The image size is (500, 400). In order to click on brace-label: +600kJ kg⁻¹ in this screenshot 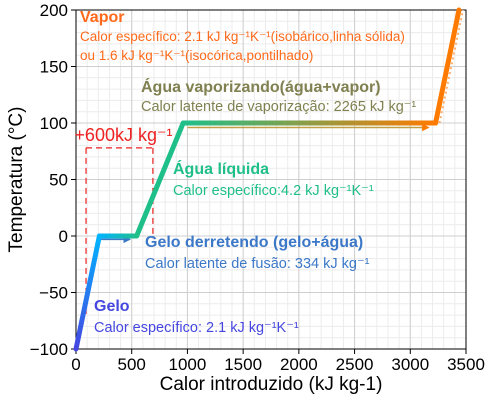, I will do `click(123, 135)`.